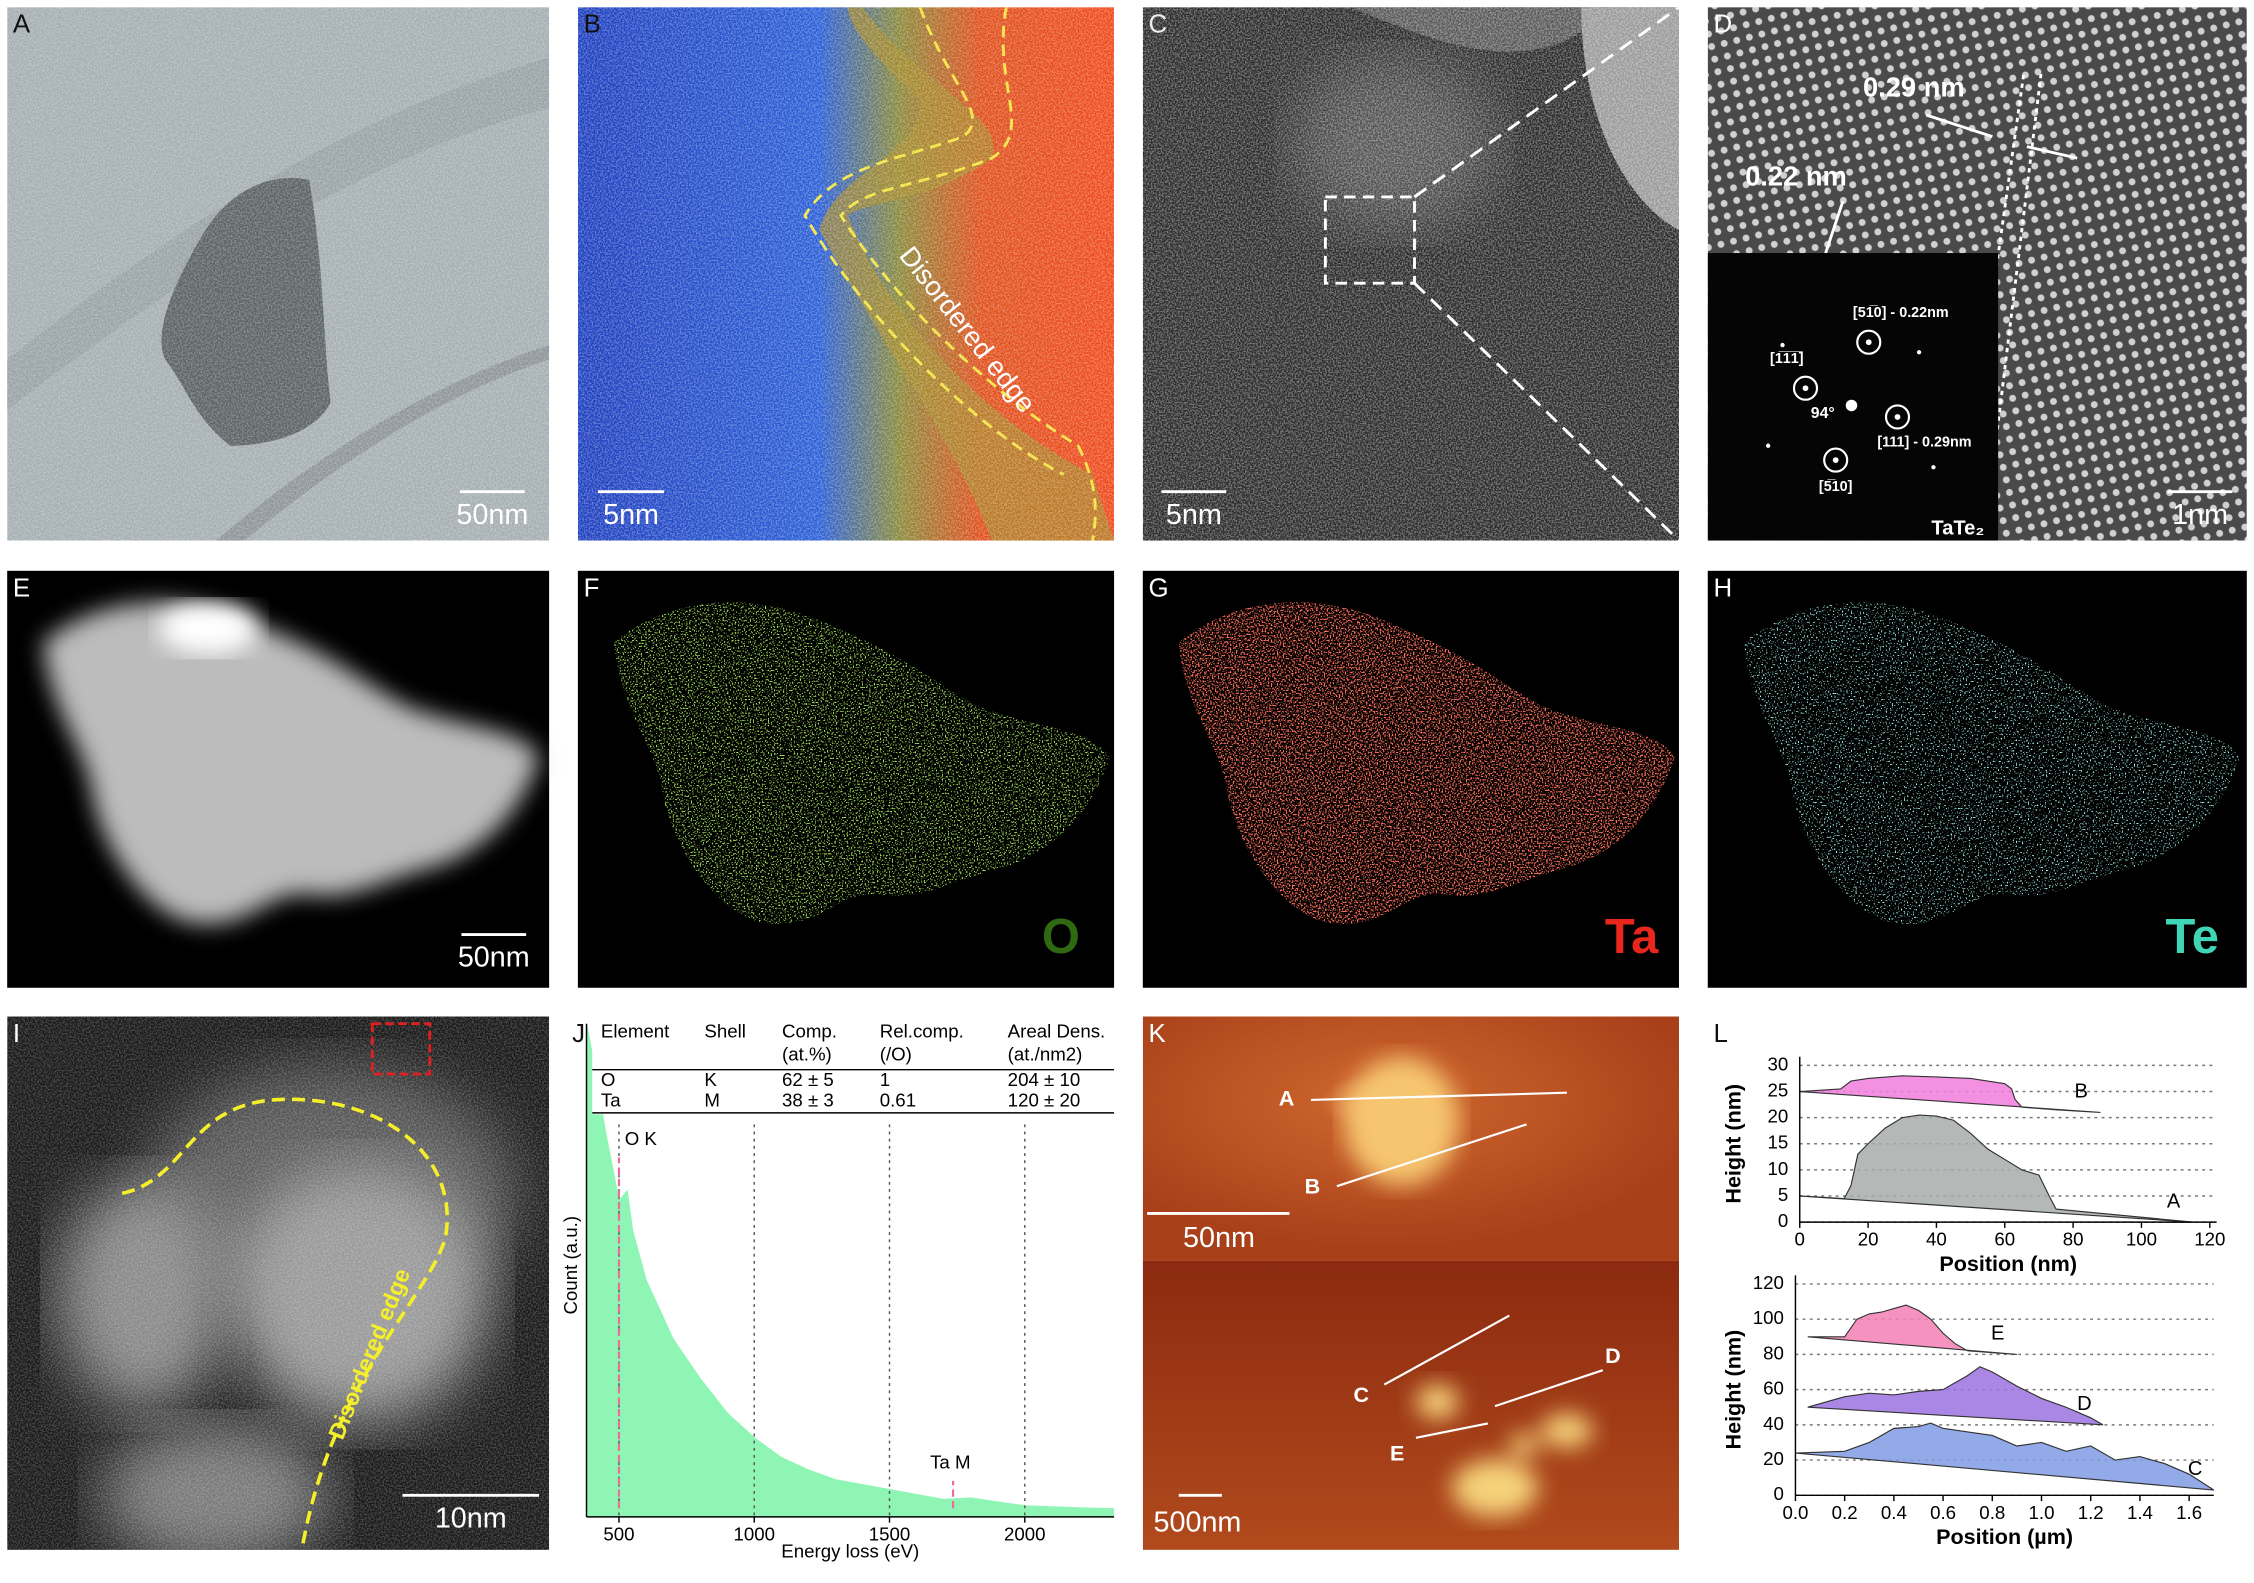 The width and height of the screenshot is (2254, 1583). Describe the element at coordinates (618, 1533) in the screenshot. I see `x-tick-label: 500` at that location.